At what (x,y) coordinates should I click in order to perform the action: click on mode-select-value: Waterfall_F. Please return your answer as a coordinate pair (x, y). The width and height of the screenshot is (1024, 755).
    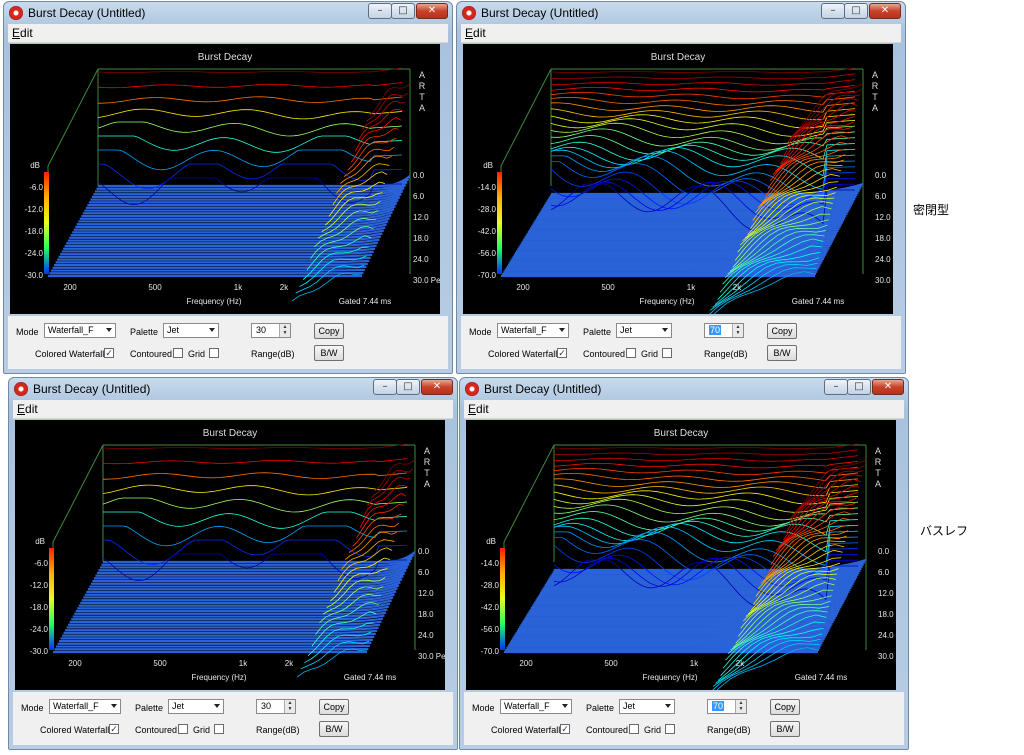
    Looking at the image, I should click on (524, 330).